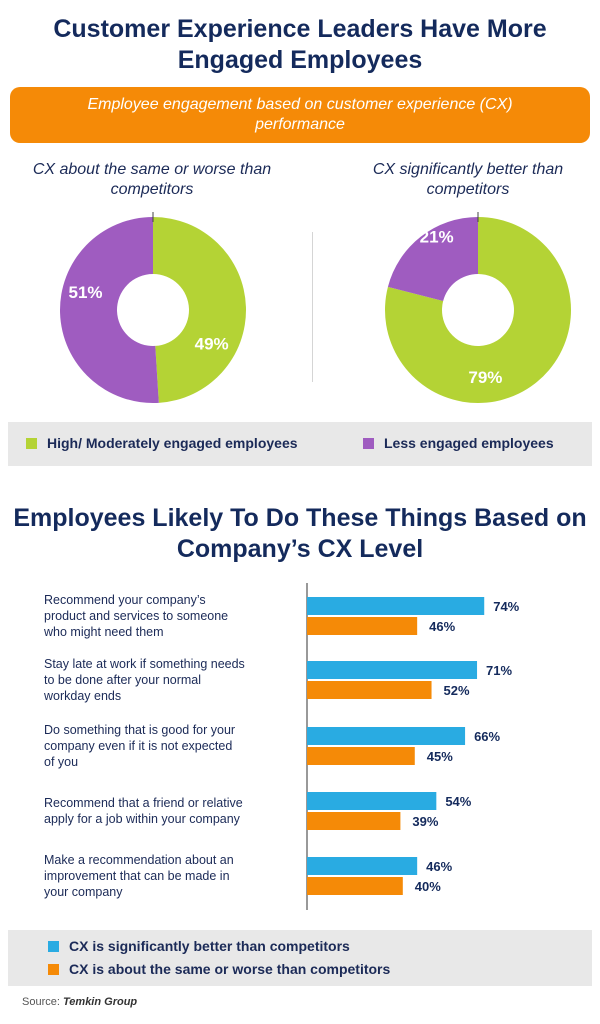 This screenshot has height=1024, width=600. What do you see at coordinates (144, 664) in the screenshot?
I see `question-label-line: Stay late at work if something needs` at bounding box center [144, 664].